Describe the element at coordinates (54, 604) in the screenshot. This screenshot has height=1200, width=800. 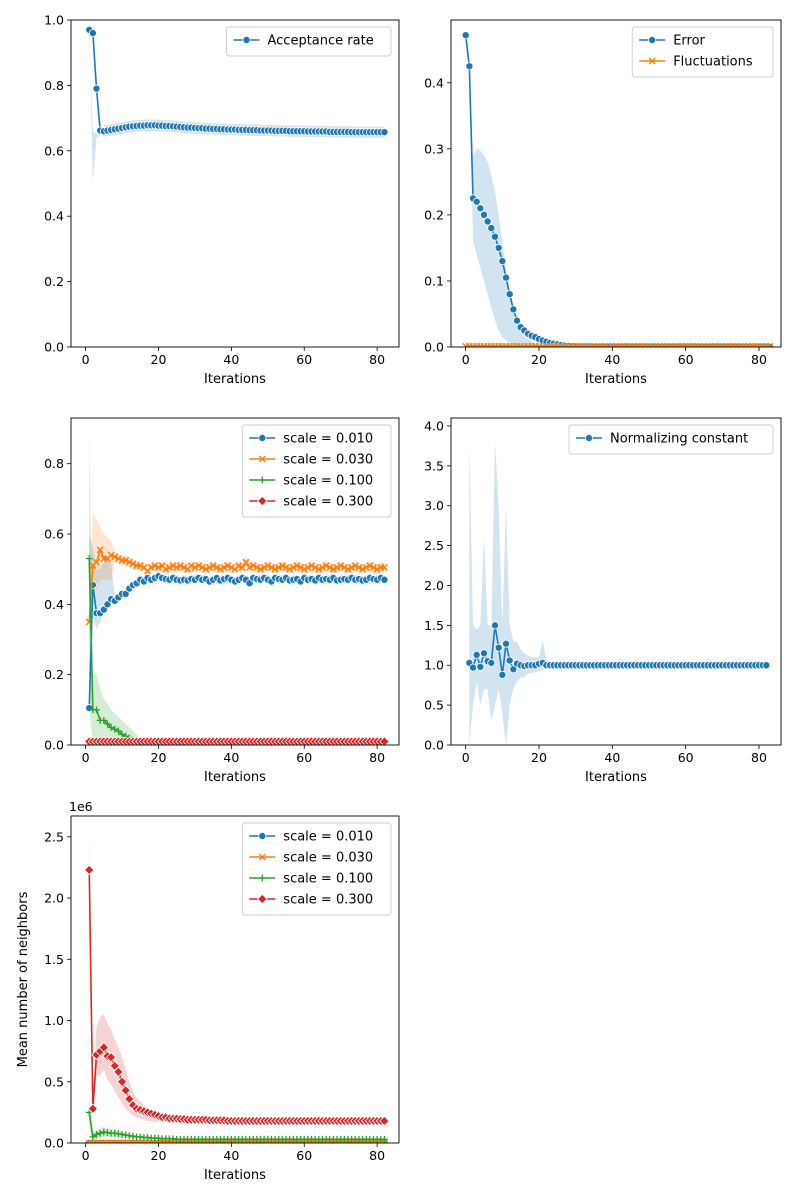
I see `y-tick-label: 0.4` at that location.